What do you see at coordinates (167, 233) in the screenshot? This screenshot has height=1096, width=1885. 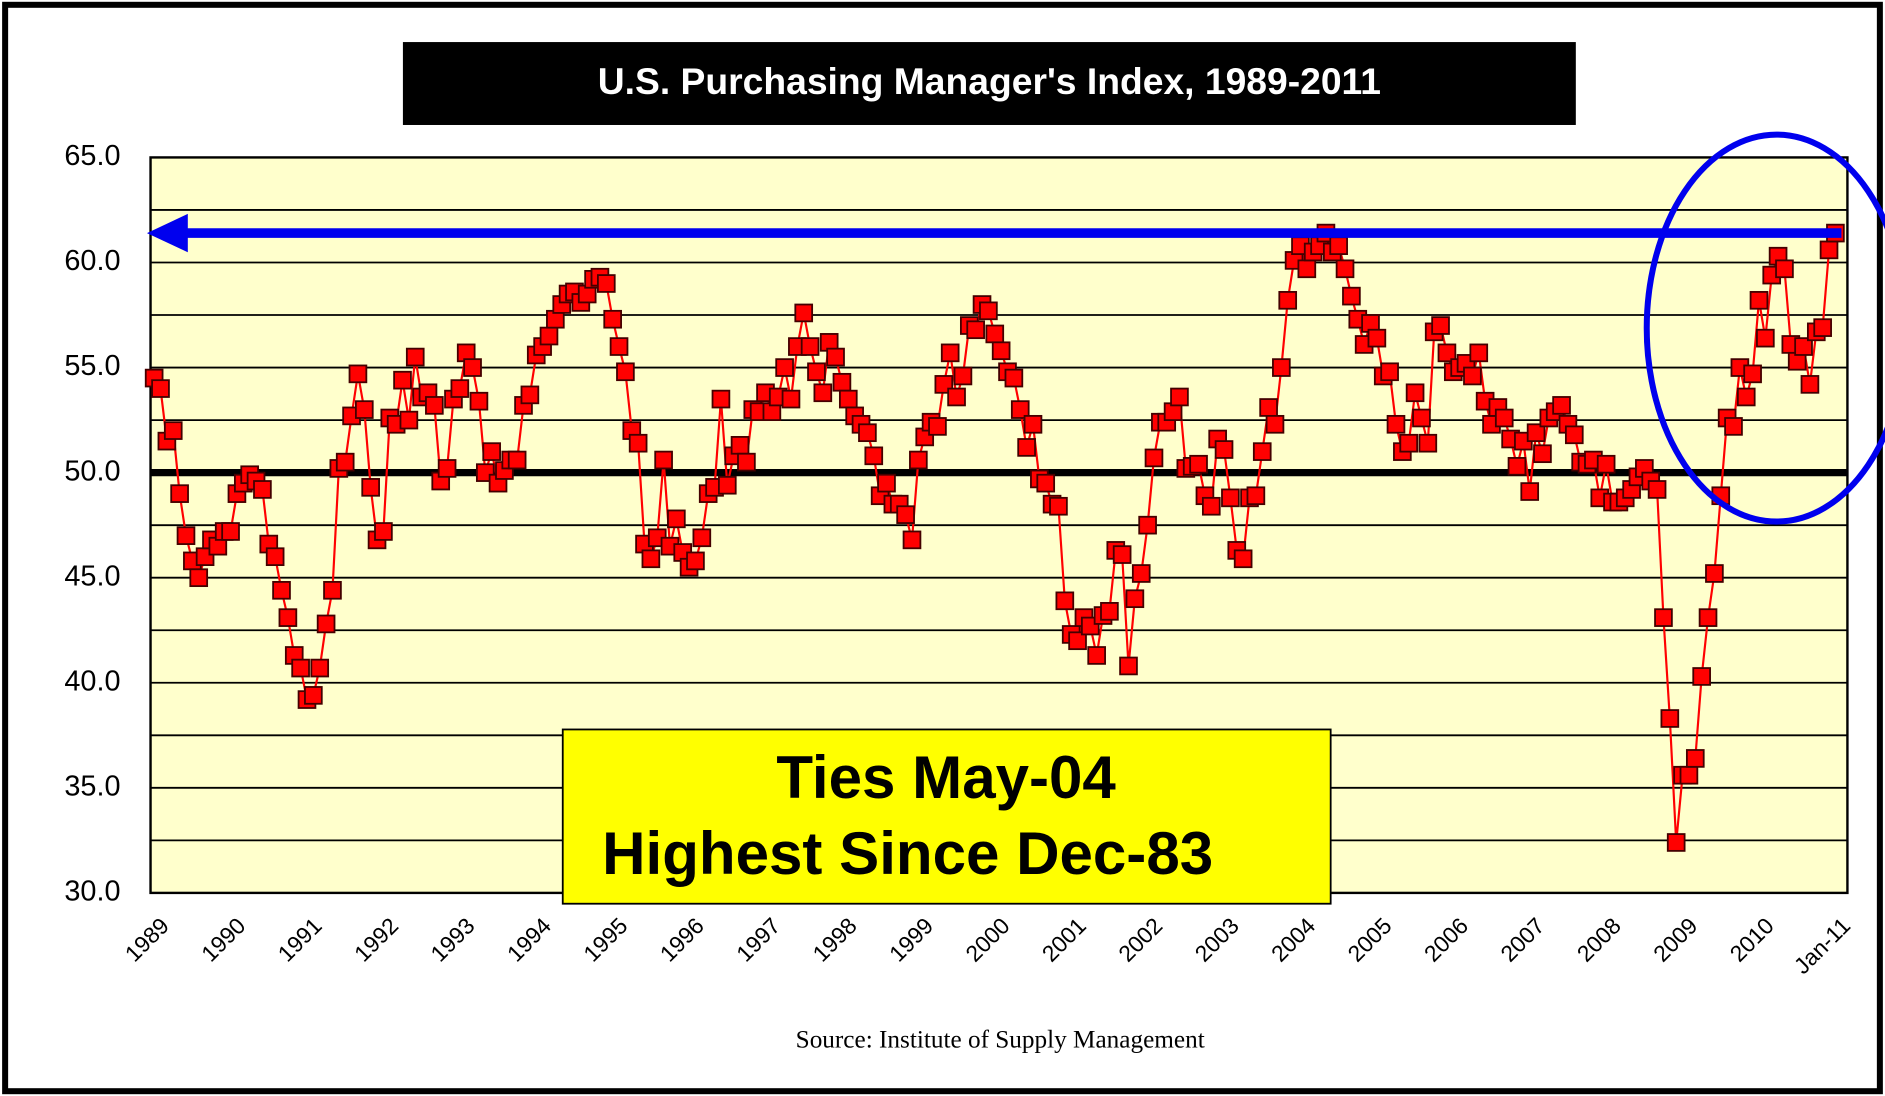 I see `arrow-head` at bounding box center [167, 233].